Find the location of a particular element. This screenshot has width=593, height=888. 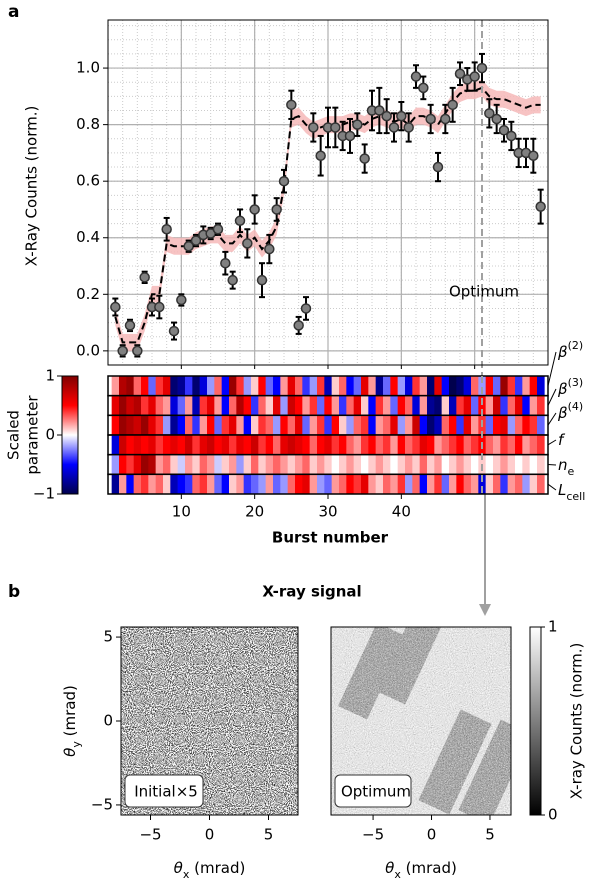

x-axis-label: θx (mrad) is located at coordinates (421, 870).